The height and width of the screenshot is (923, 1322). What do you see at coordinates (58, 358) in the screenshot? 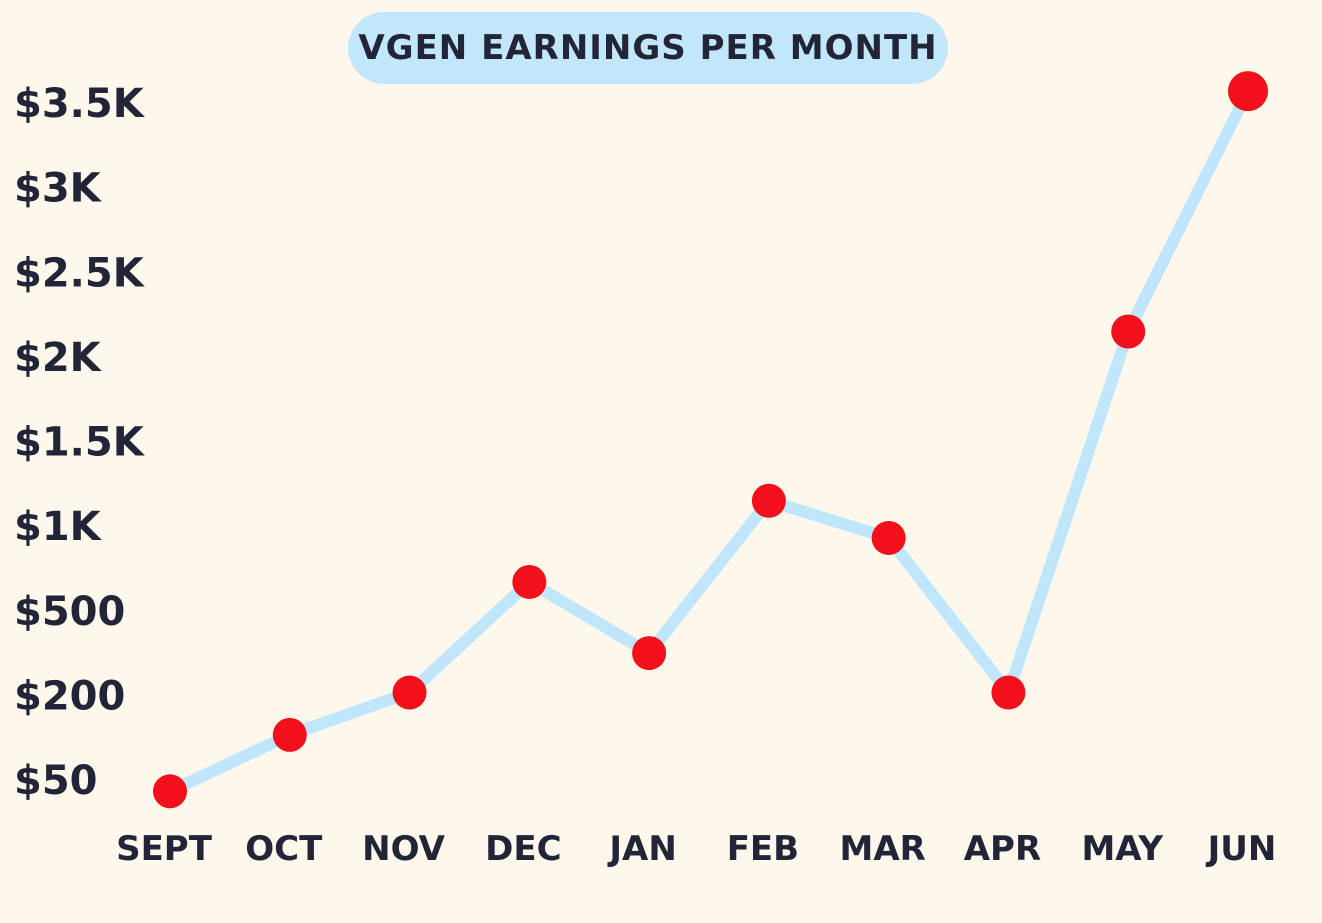
I see `y-tick-label: $2K` at bounding box center [58, 358].